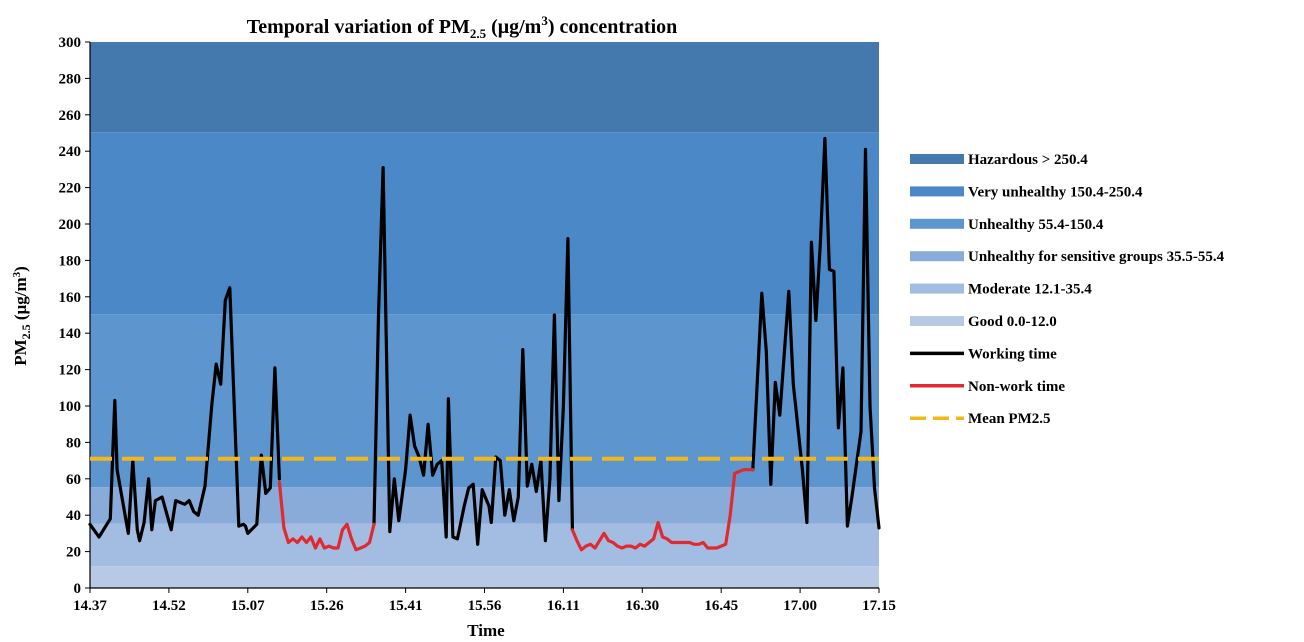 The height and width of the screenshot is (642, 1304). What do you see at coordinates (248, 606) in the screenshot?
I see `x-tick-label: 15.07` at bounding box center [248, 606].